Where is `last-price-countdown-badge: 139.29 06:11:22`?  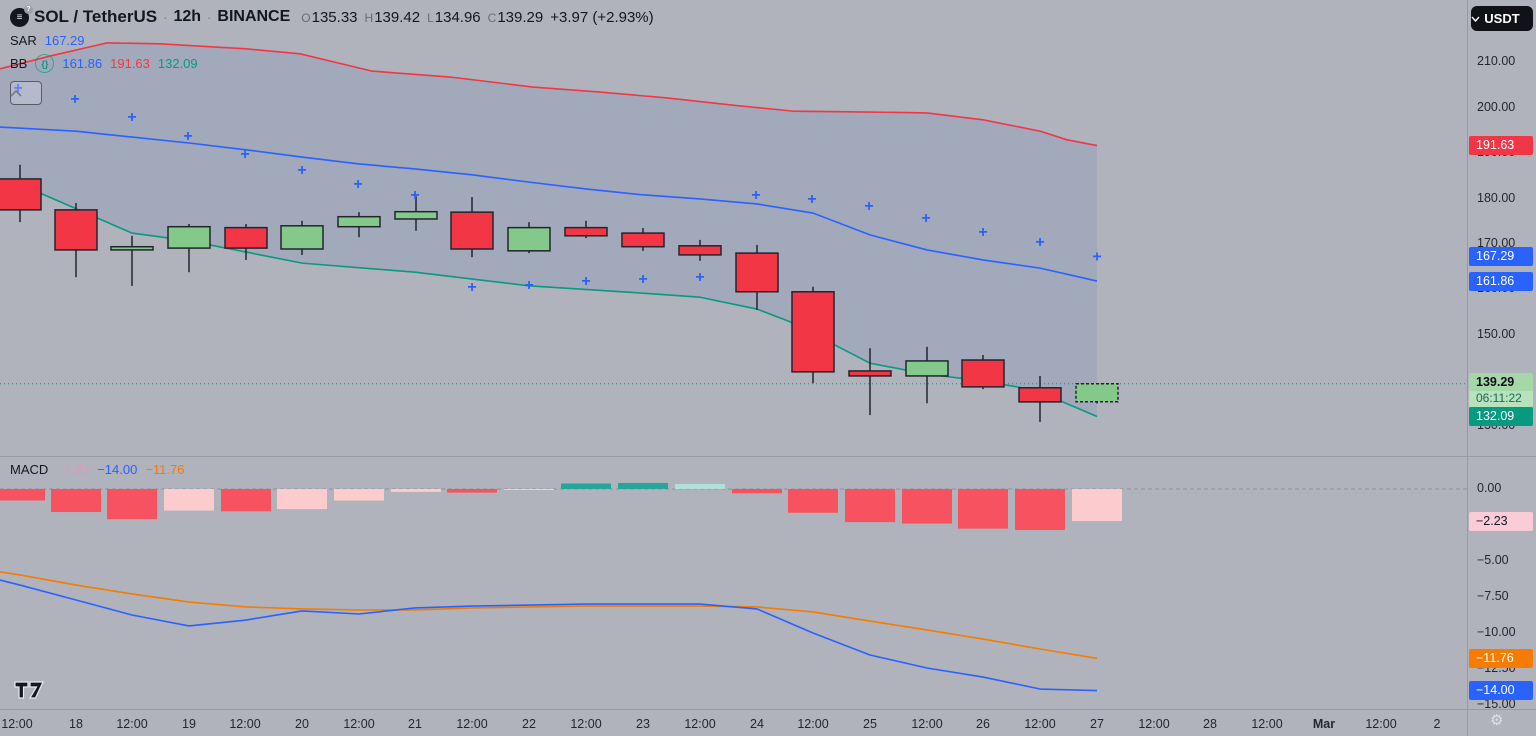 last-price-countdown-badge: 139.29 06:11:22 is located at coordinates (1501, 390).